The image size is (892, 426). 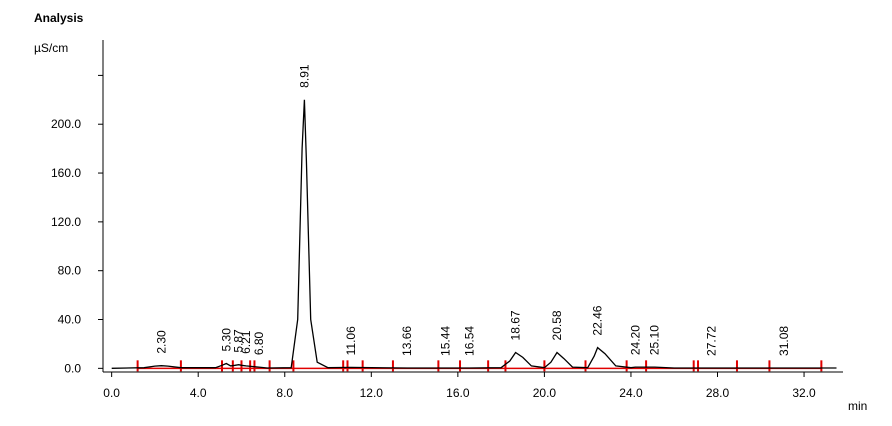 I want to click on peak-label: 11.06, so click(x=351, y=340).